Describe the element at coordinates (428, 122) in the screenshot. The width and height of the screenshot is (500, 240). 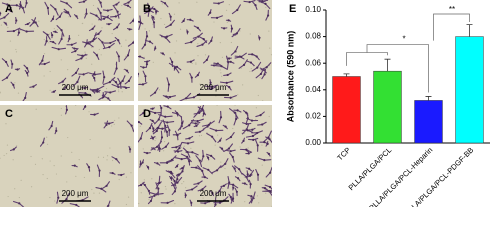
I see `bar` at that location.